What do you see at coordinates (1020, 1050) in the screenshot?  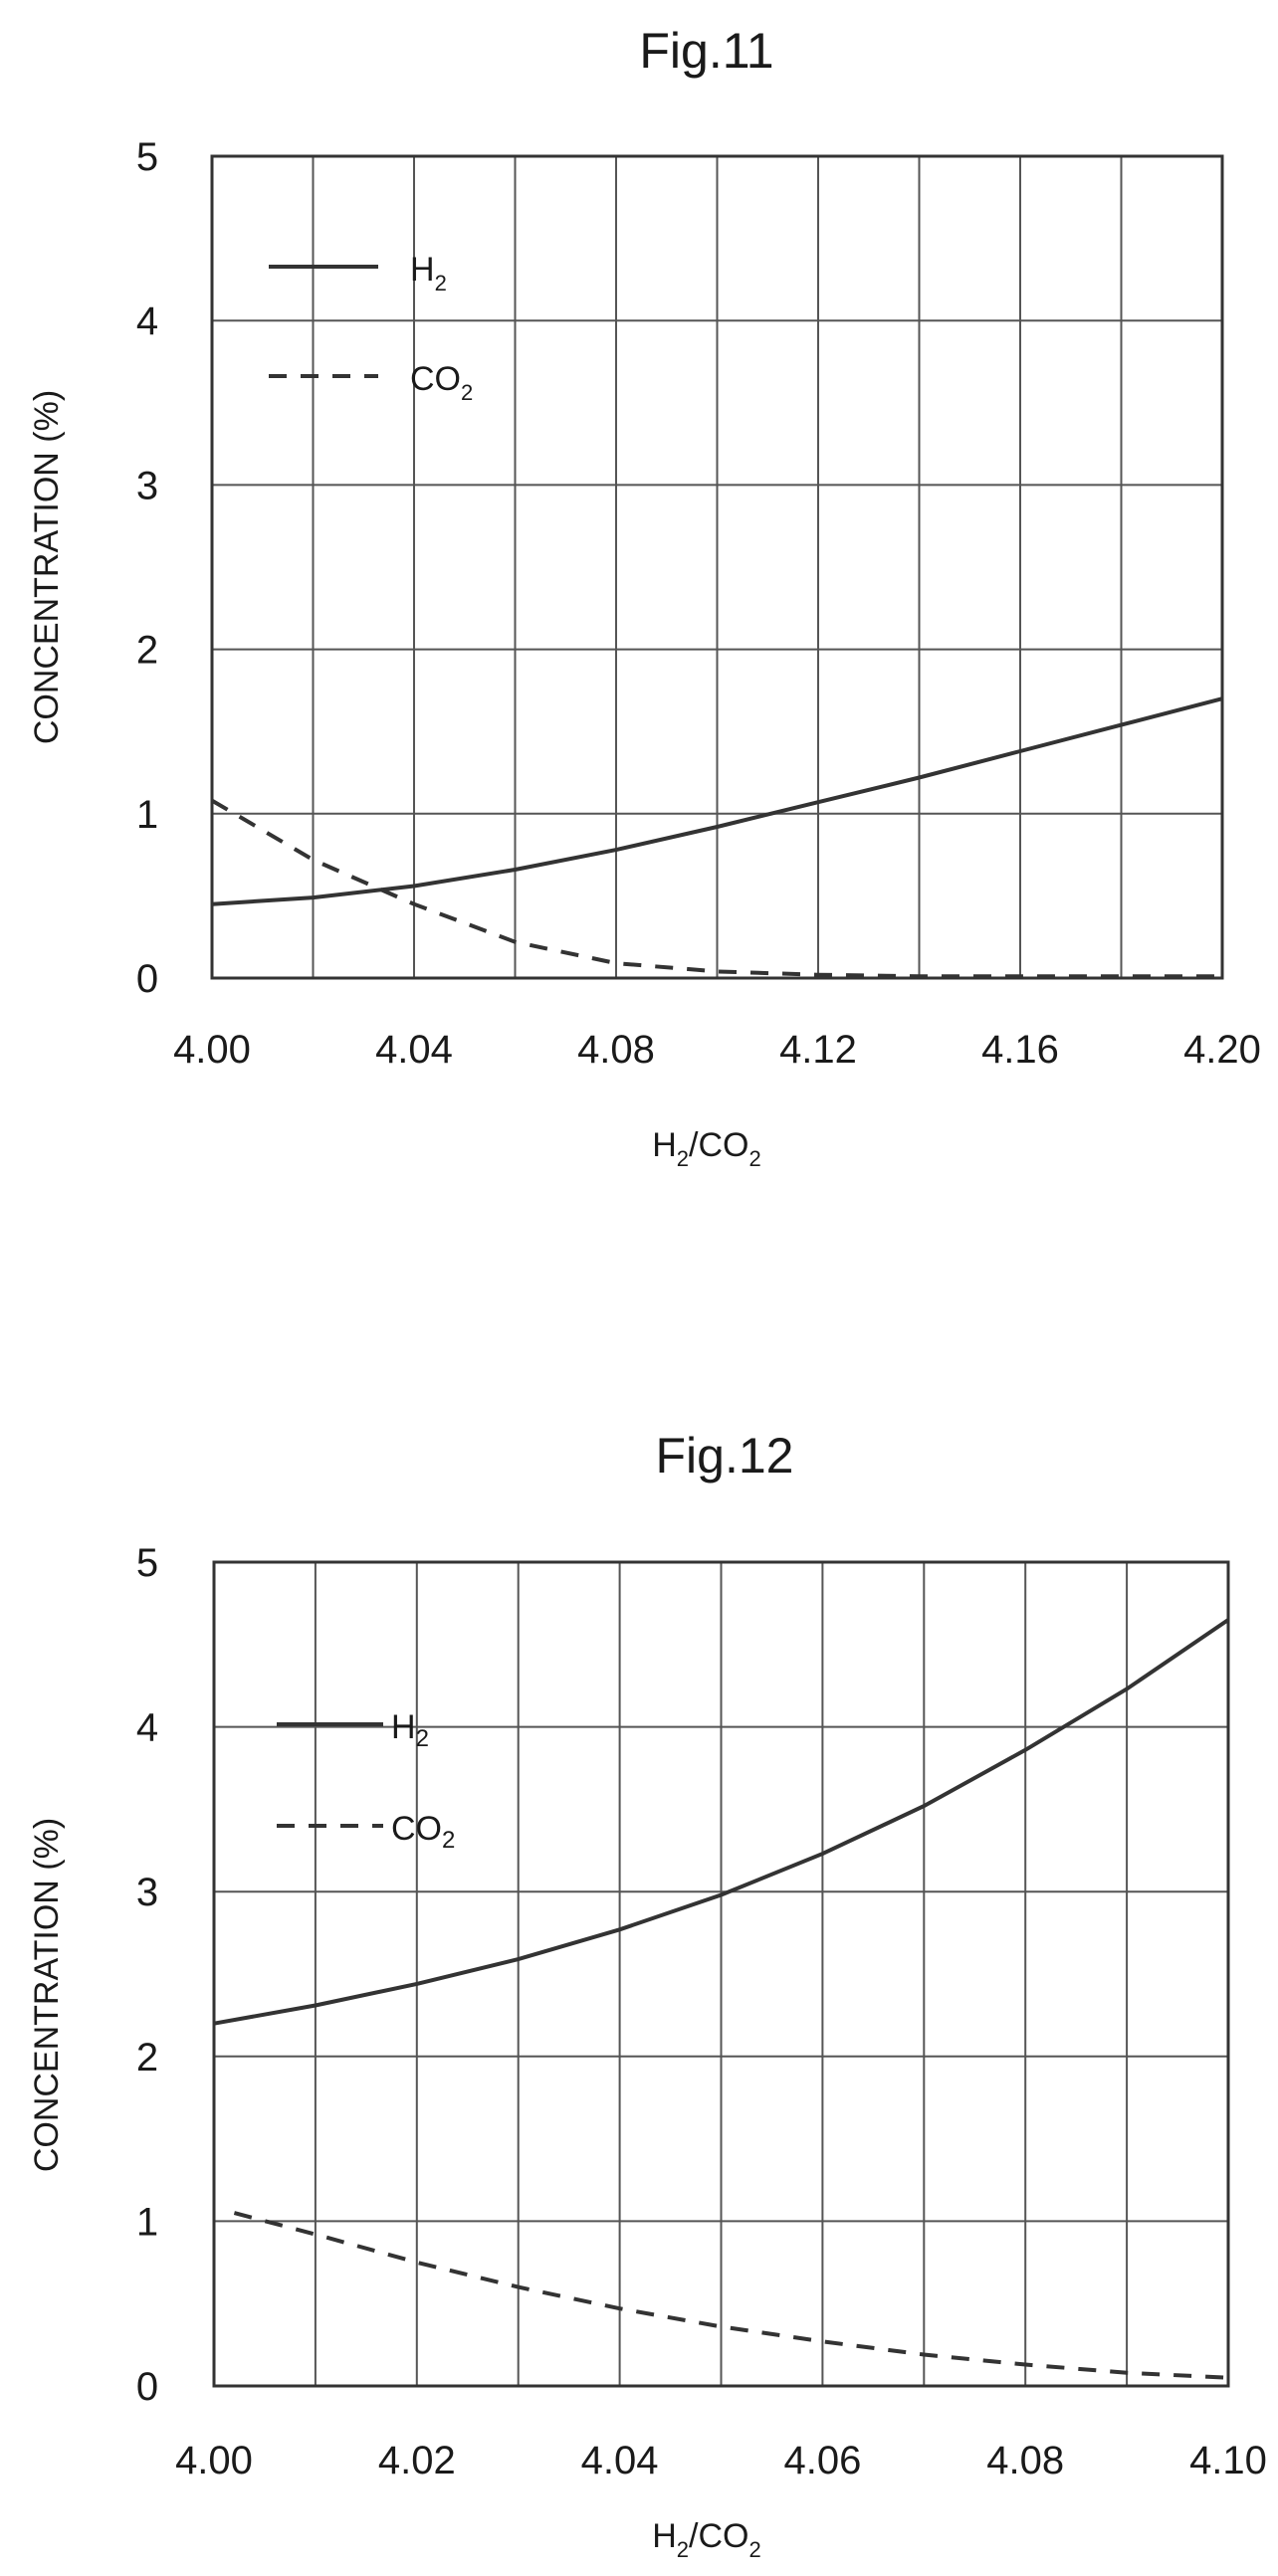 I see `x-tick-label: 4.16` at bounding box center [1020, 1050].